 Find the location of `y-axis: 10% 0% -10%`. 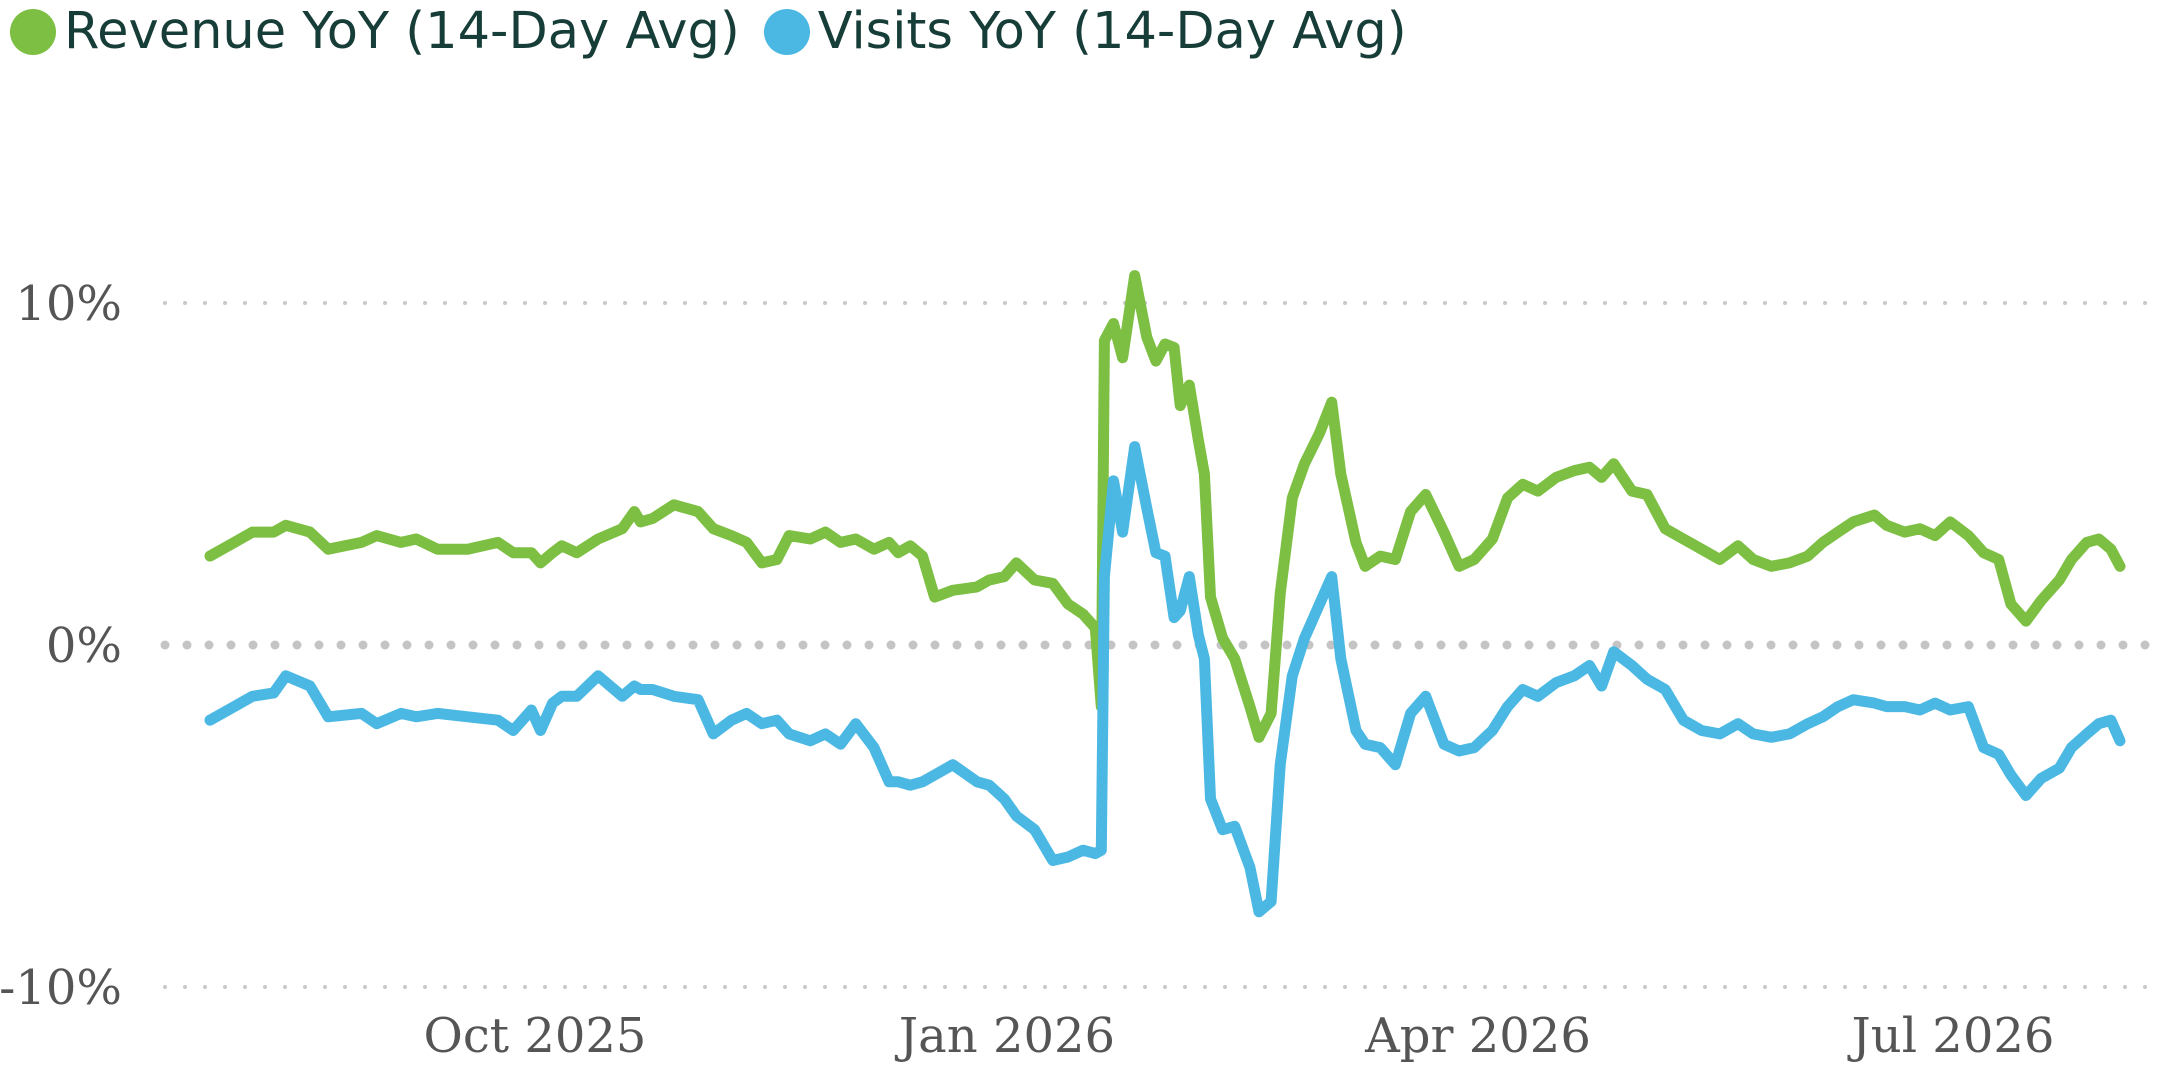

y-axis: 10% 0% -10% is located at coordinates (61, 646).